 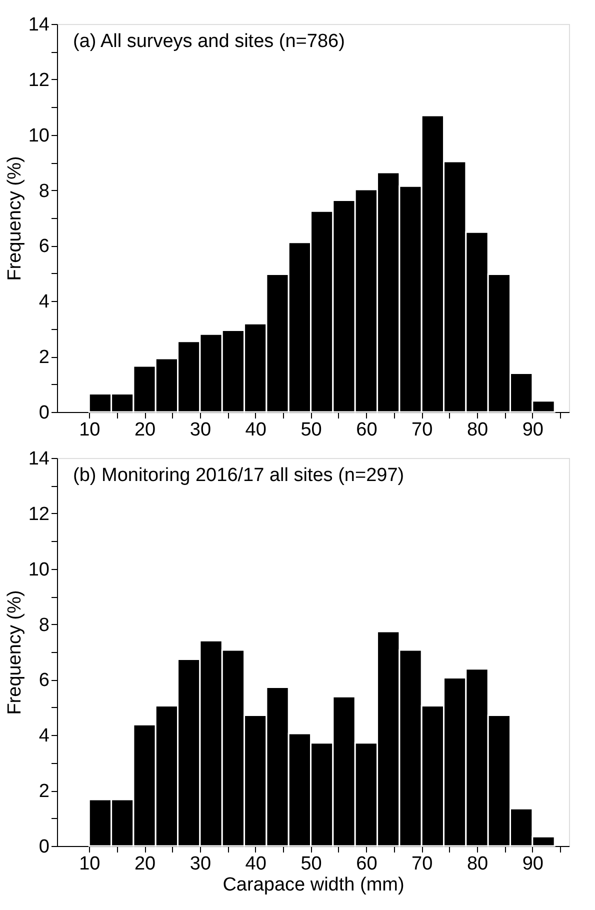 I want to click on chart-title: (b) Monitoring 2016/17 all sites (n=297), so click(x=238, y=475).